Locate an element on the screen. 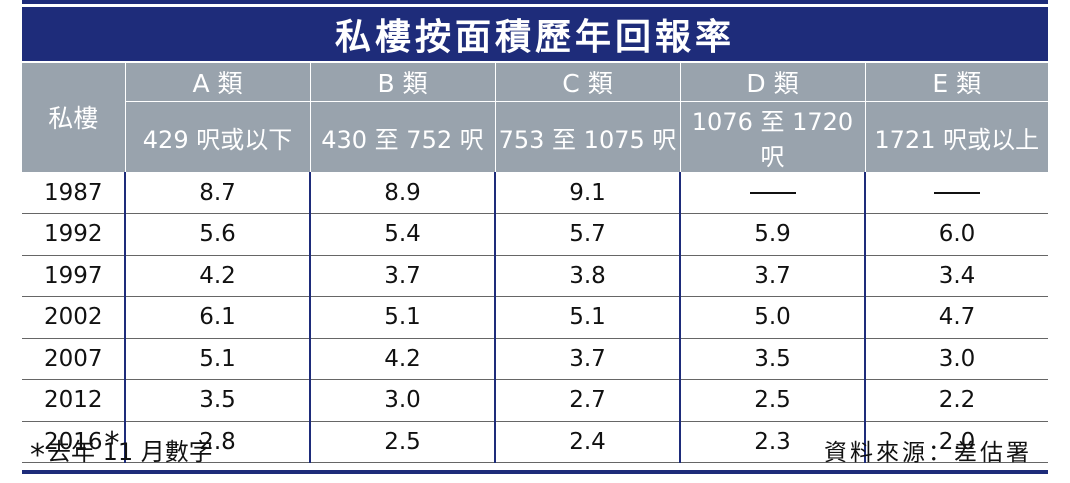  value-cell: 5.4 is located at coordinates (403, 234).